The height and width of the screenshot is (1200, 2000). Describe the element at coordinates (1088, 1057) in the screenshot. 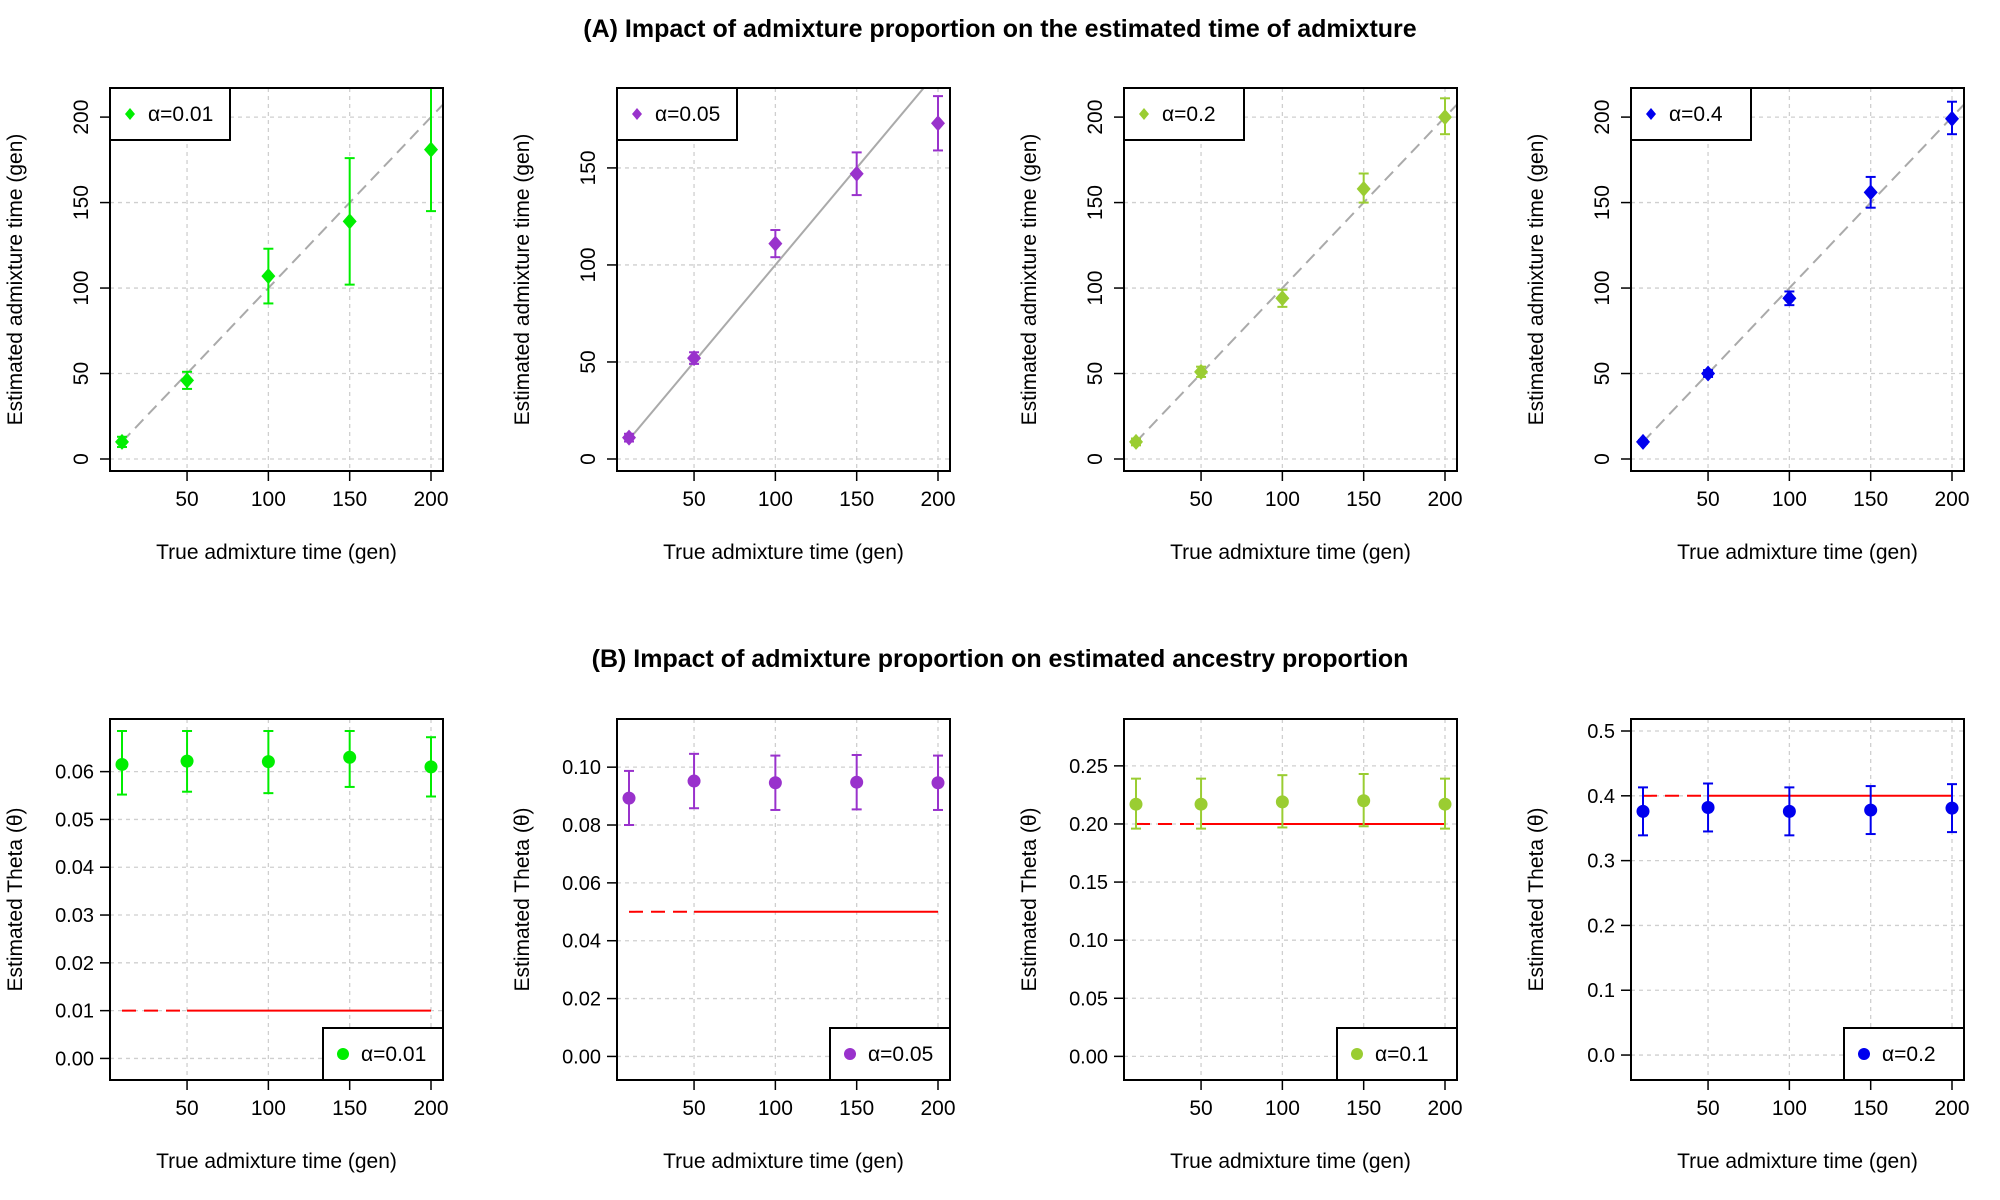

I see `y-tick-label: 0.00` at that location.